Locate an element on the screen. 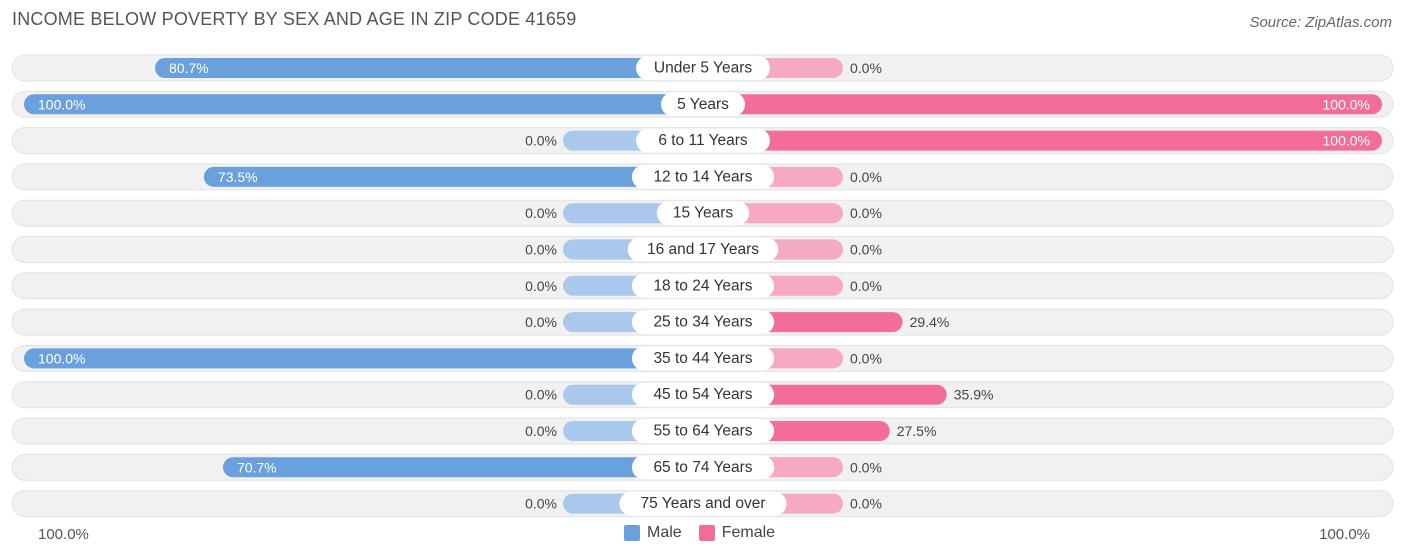 The height and width of the screenshot is (558, 1406). category-label: 12 to 14 Years is located at coordinates (702, 176).